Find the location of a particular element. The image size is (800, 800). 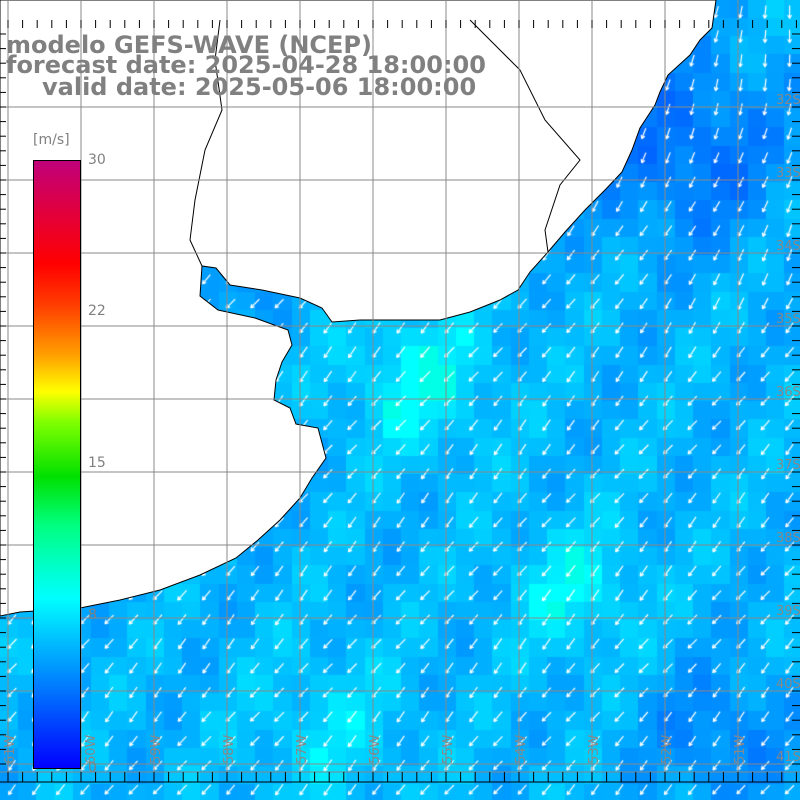

colorbar-tick: 22 is located at coordinates (97, 311).